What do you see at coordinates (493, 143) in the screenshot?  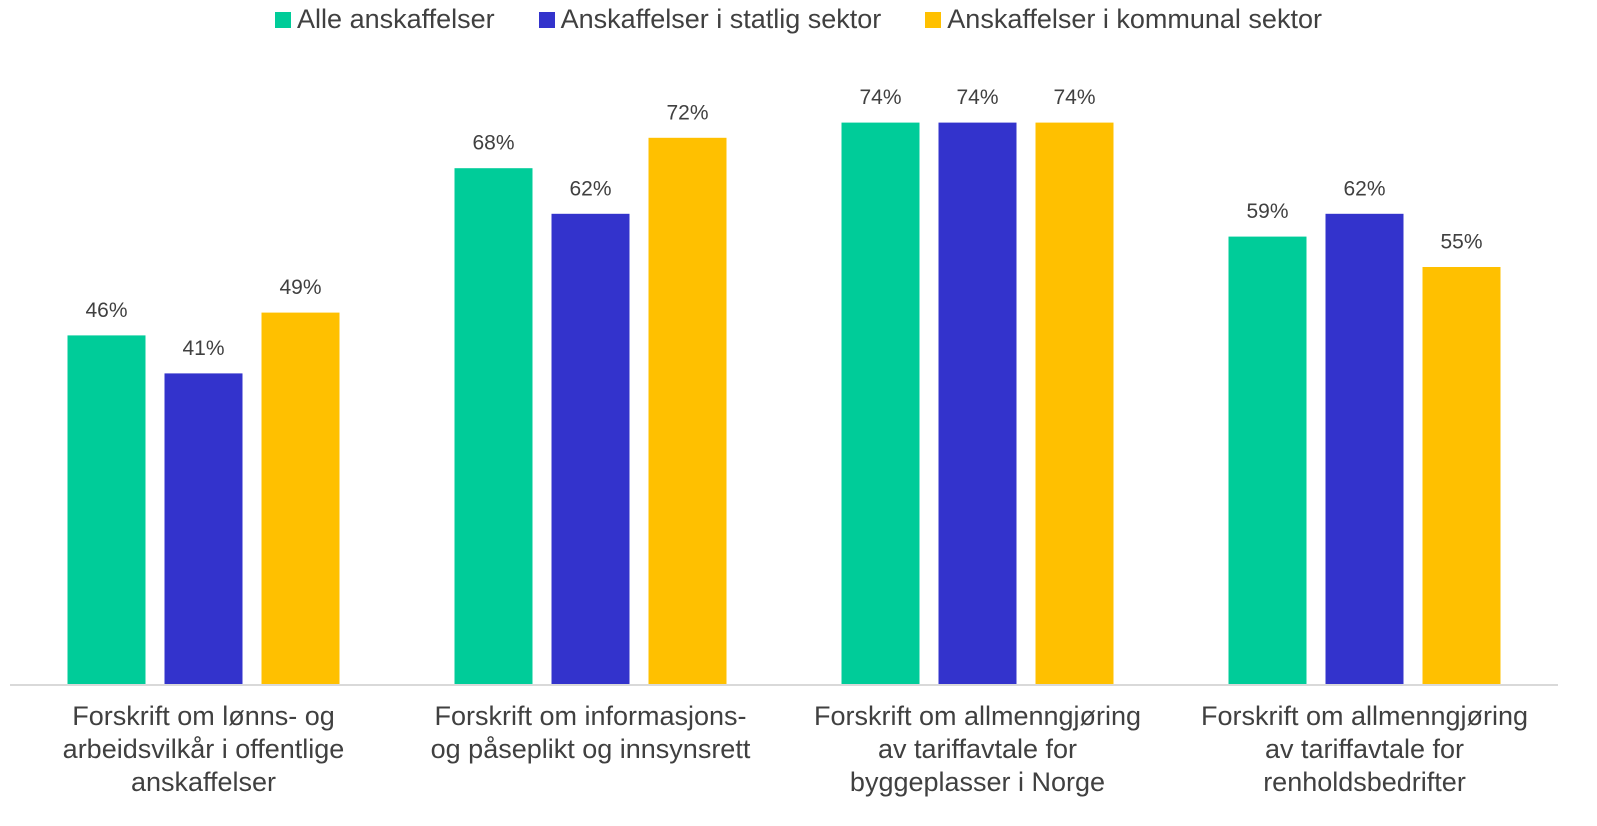 I see `data-label: 68%` at bounding box center [493, 143].